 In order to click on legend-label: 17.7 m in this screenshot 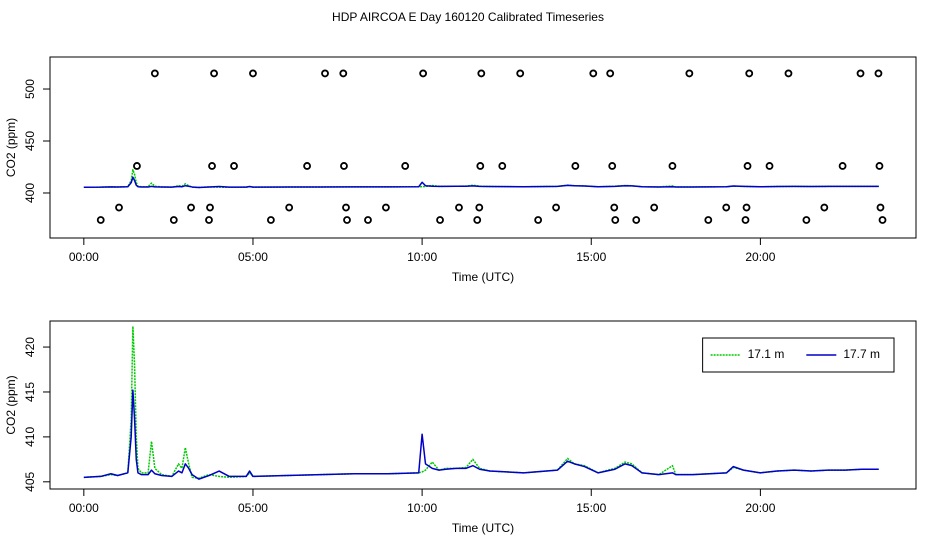, I will do `click(861, 354)`.